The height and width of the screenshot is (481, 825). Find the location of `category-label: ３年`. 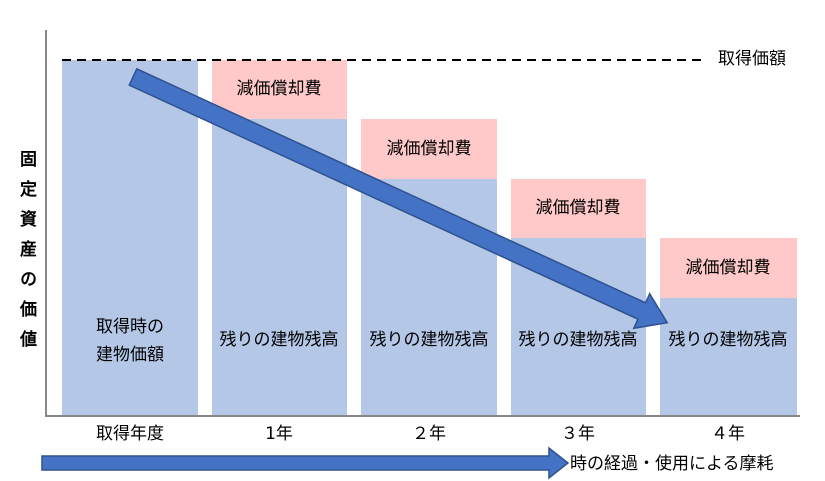

category-label: ３年 is located at coordinates (578, 434).